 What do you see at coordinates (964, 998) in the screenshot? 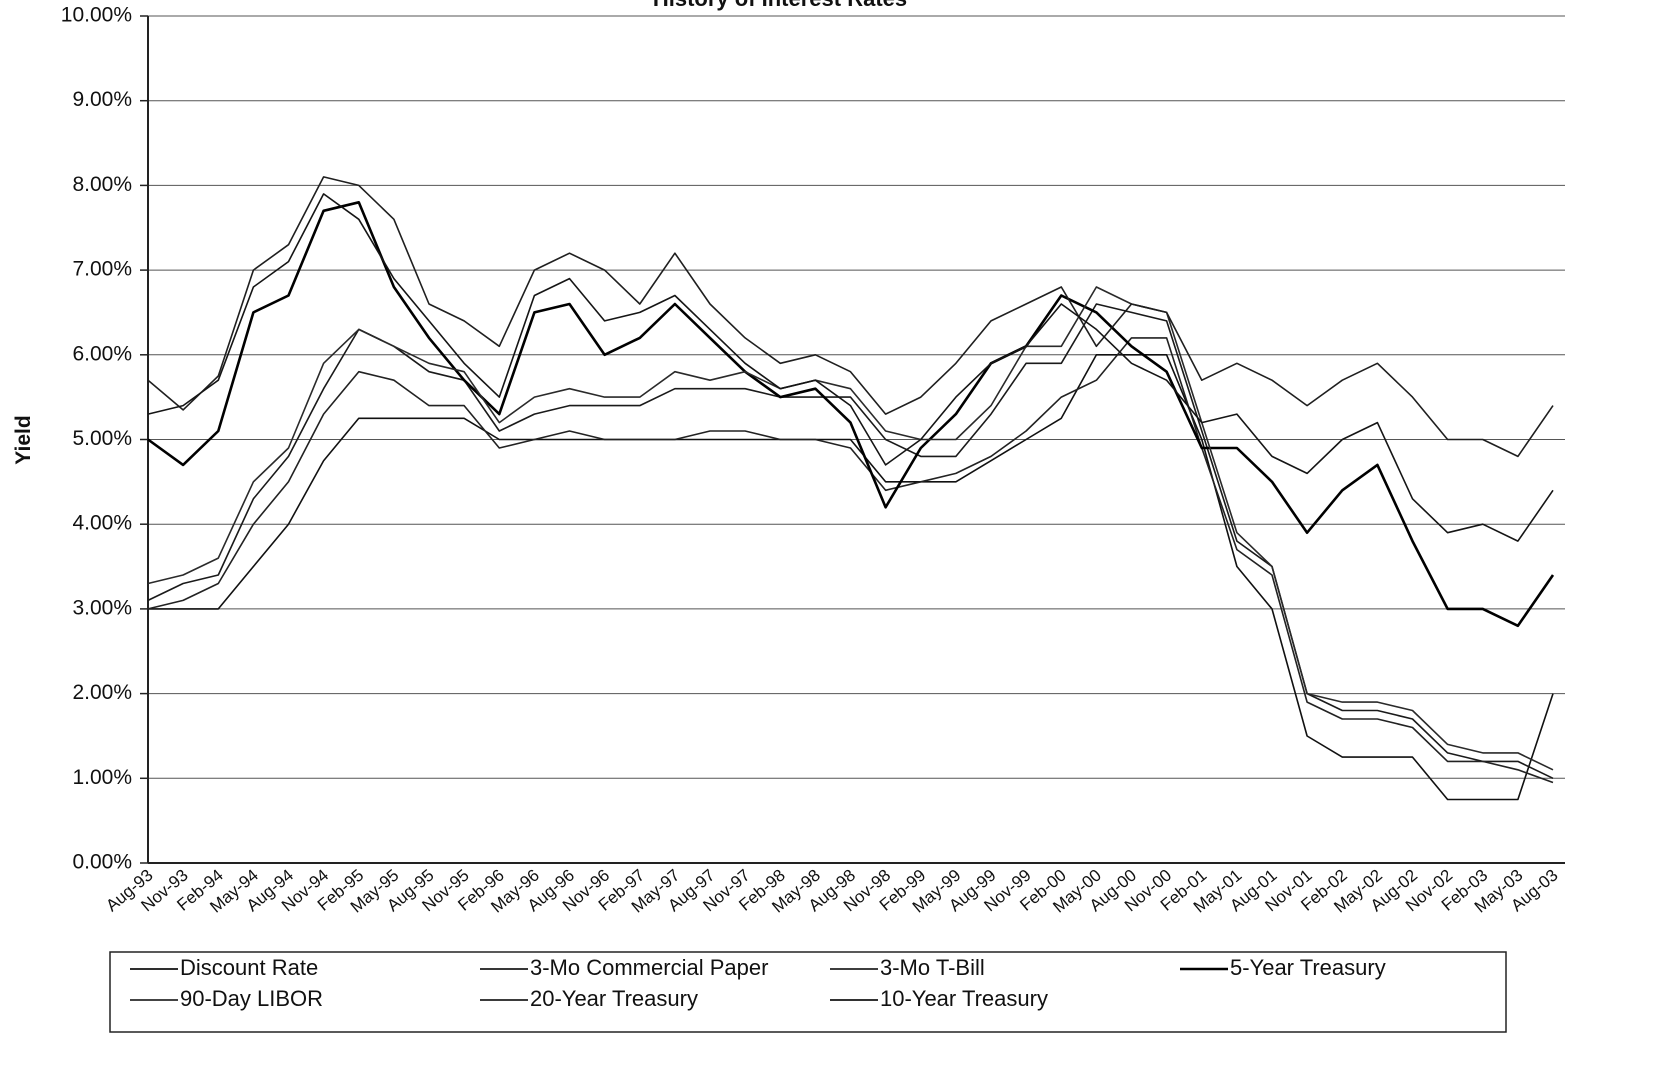
I see `legend-label: 10-Year Treasury` at bounding box center [964, 998].